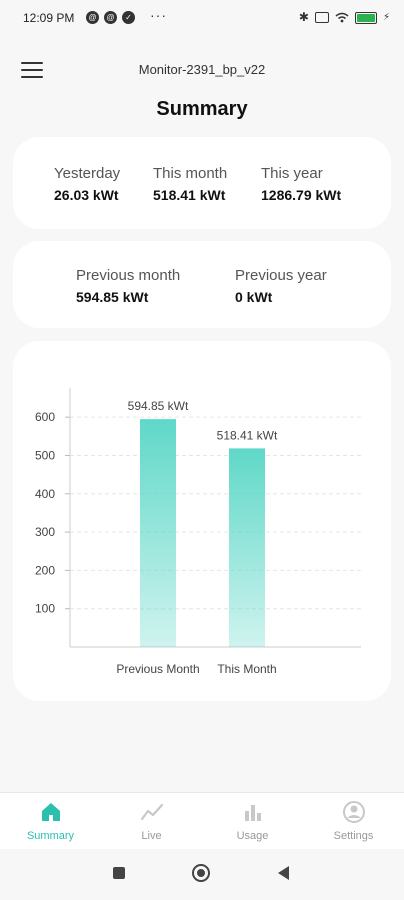 The width and height of the screenshot is (404, 900). Describe the element at coordinates (252, 821) in the screenshot. I see `nav-usage: Usage` at that location.